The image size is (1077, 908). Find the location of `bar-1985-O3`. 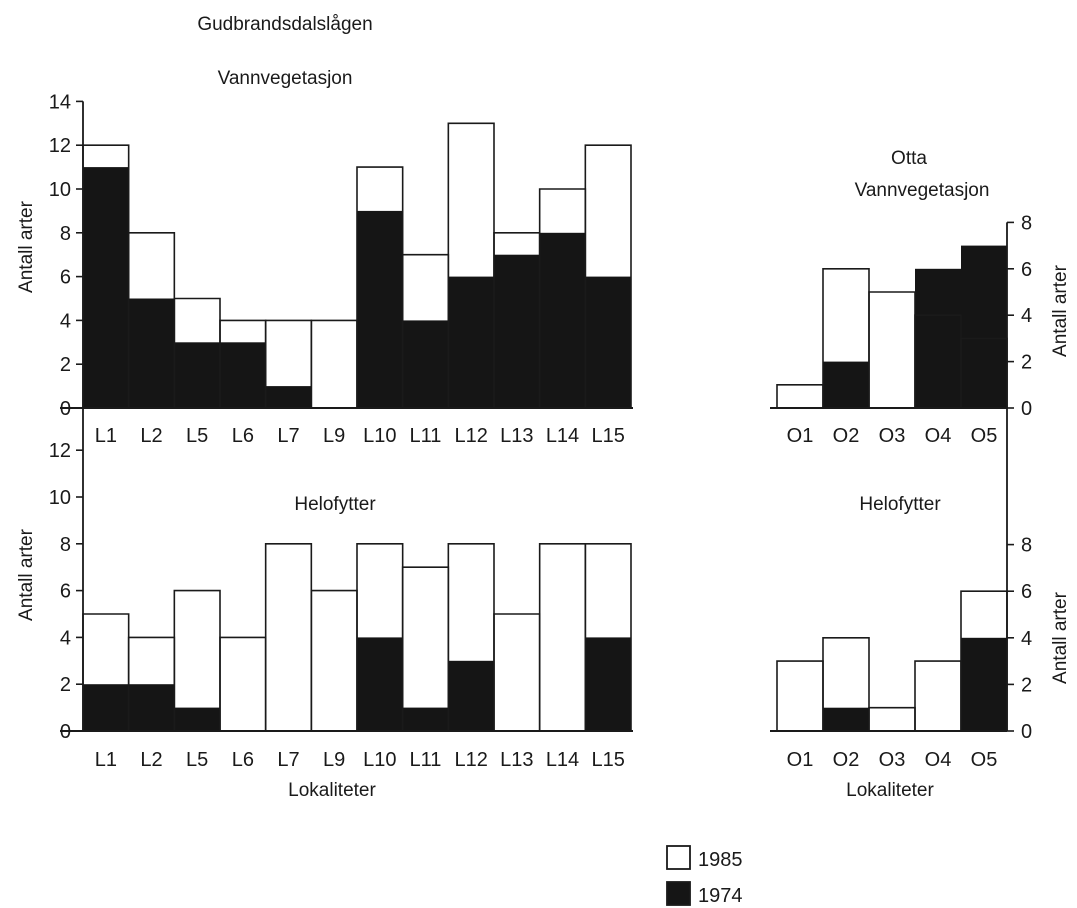

bar-1985-O3 is located at coordinates (892, 718).